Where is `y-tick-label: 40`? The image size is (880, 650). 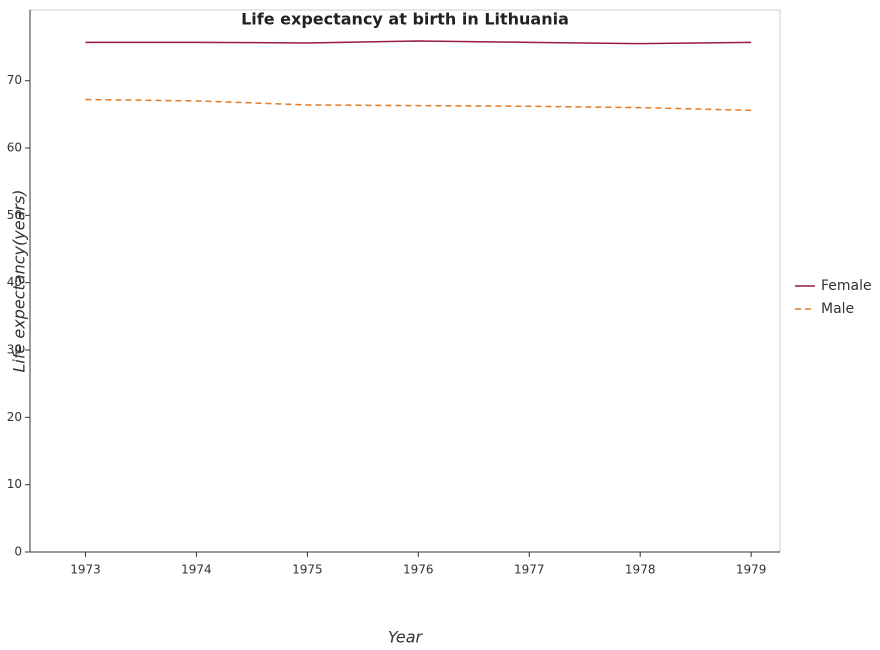
y-tick-label: 40 is located at coordinates (14, 282).